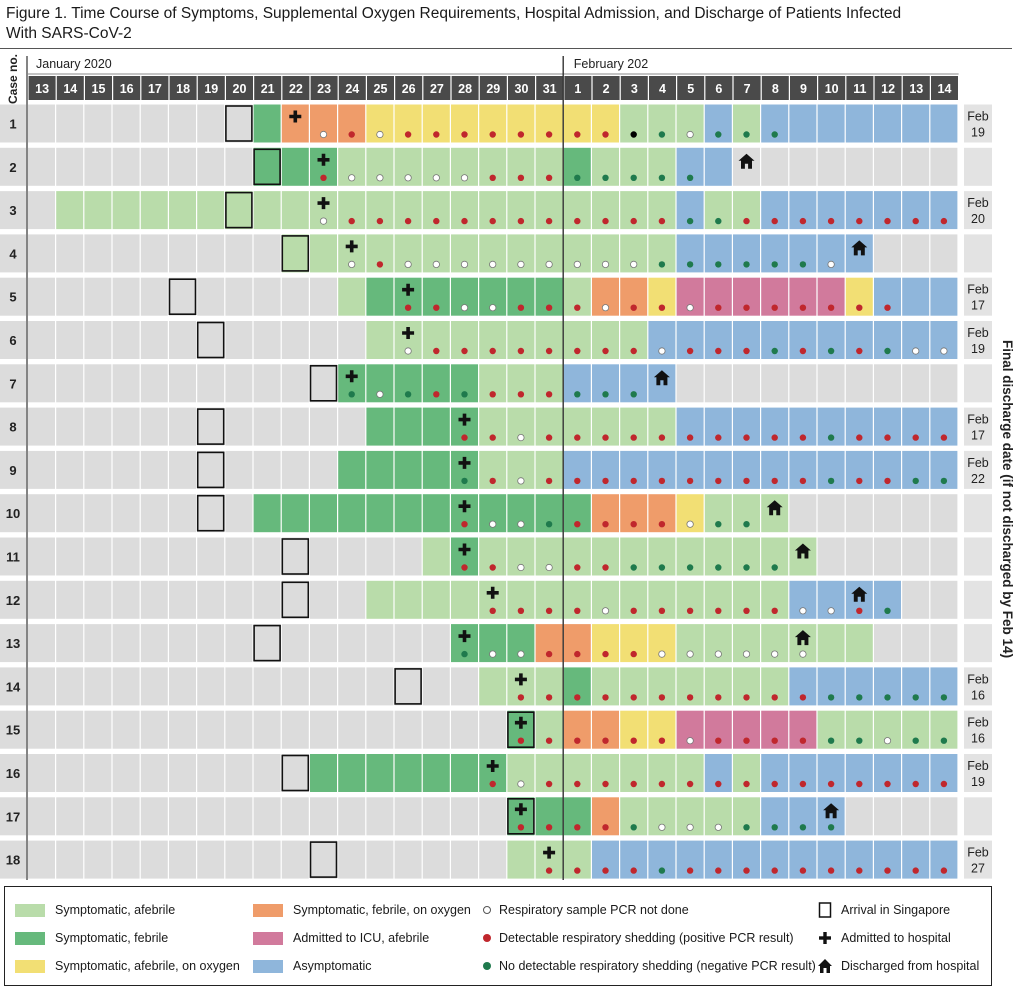 This screenshot has width=1024, height=993. I want to click on discharged-marker, so click(831, 811).